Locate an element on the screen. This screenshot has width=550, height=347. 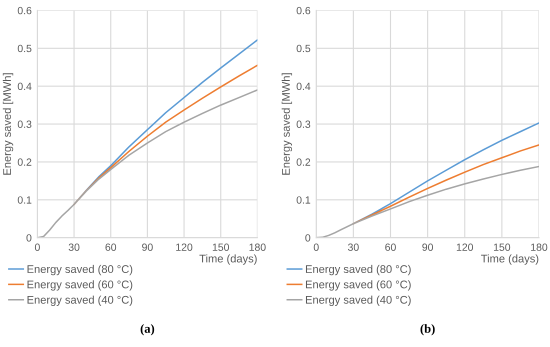
text: (a) is located at coordinates (147, 330).